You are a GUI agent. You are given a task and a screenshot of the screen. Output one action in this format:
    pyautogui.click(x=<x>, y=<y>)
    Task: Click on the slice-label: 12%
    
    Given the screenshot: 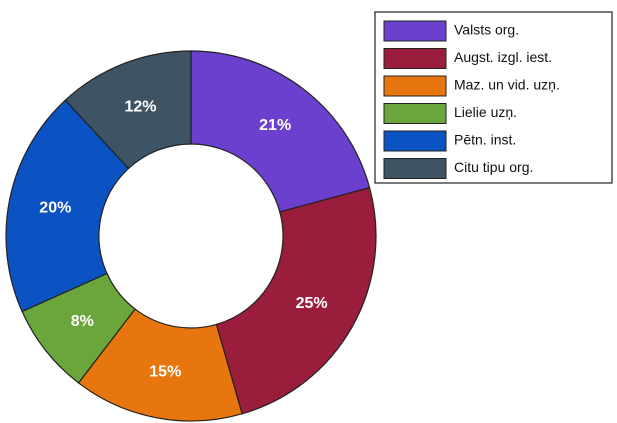 What is the action you would take?
    pyautogui.click(x=140, y=106)
    